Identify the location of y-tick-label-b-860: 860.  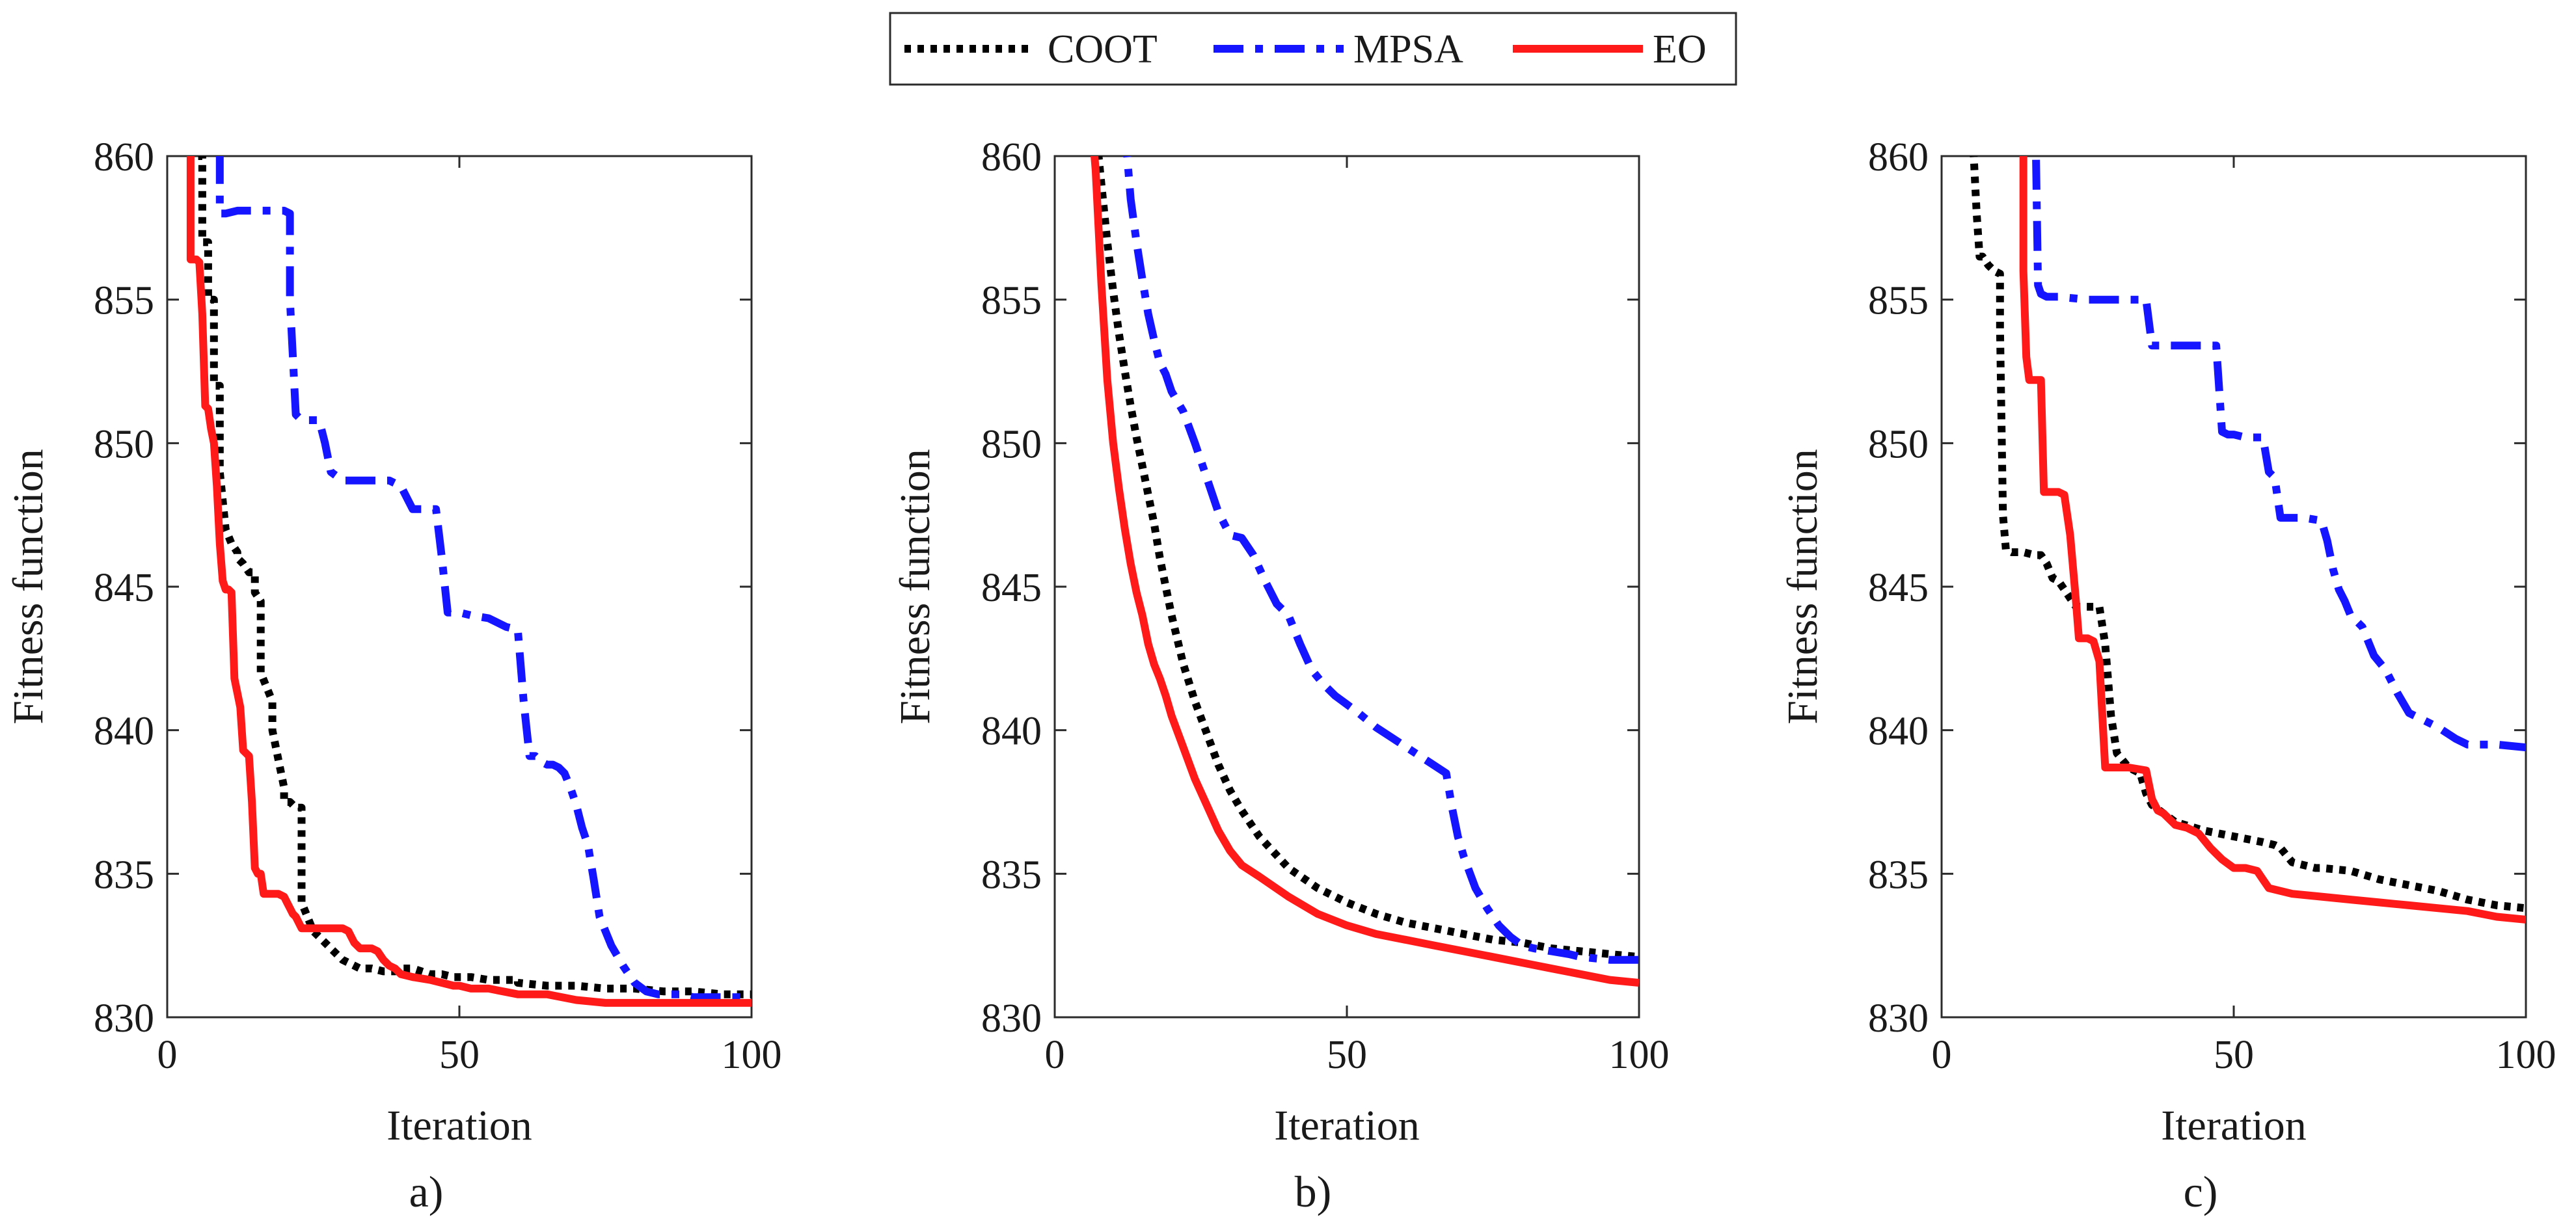
(1011, 157).